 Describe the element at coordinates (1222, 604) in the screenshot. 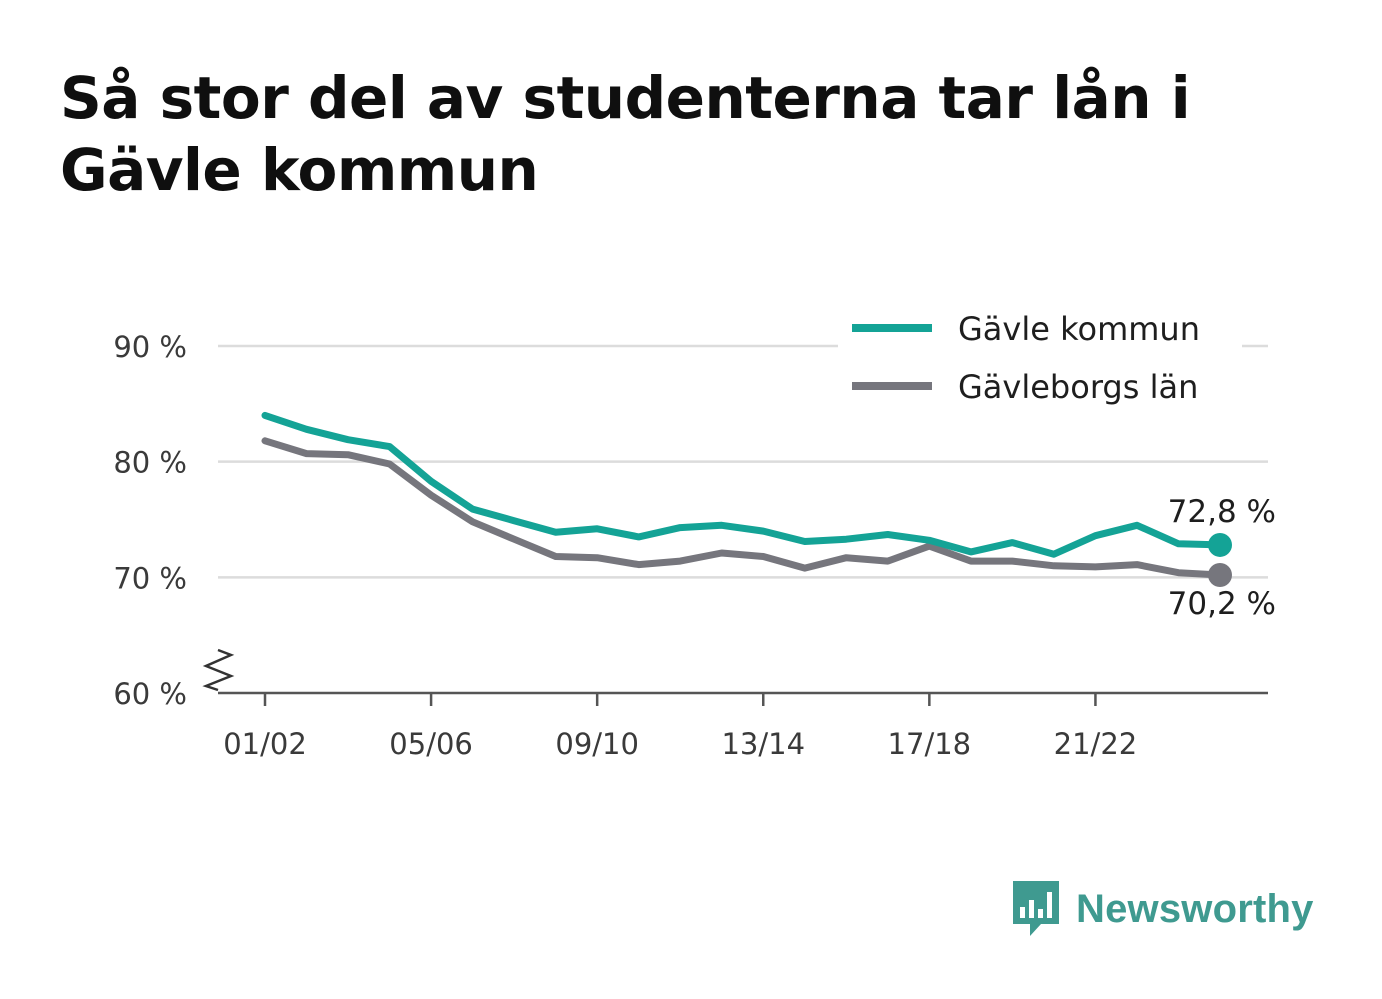

I see `end-label-gavleborgs-lan: 70,2 %` at that location.